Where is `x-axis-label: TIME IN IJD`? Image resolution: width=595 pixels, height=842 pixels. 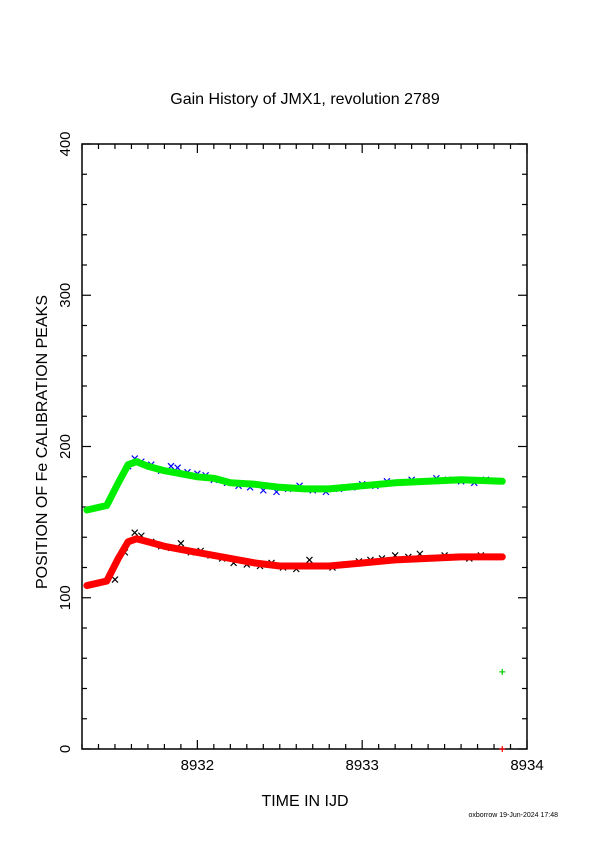 x-axis-label: TIME IN IJD is located at coordinates (304, 801).